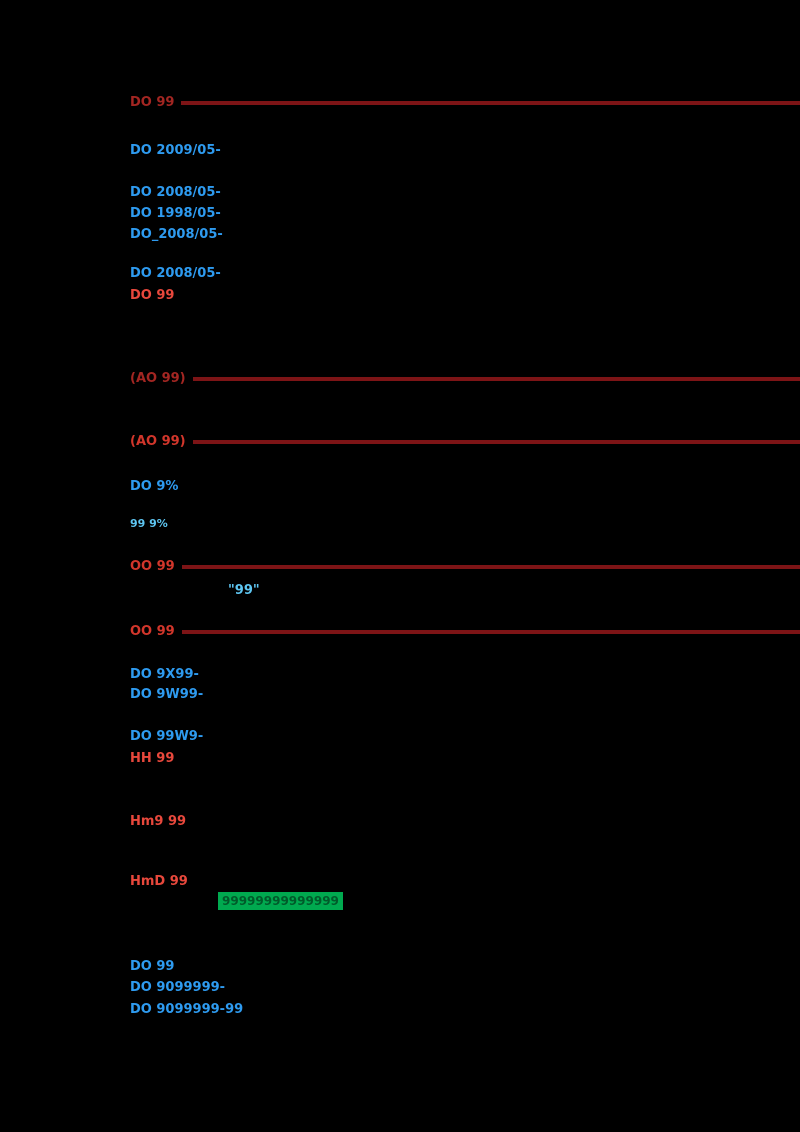  I want to click on quoted-link-row: "99", so click(514, 591).